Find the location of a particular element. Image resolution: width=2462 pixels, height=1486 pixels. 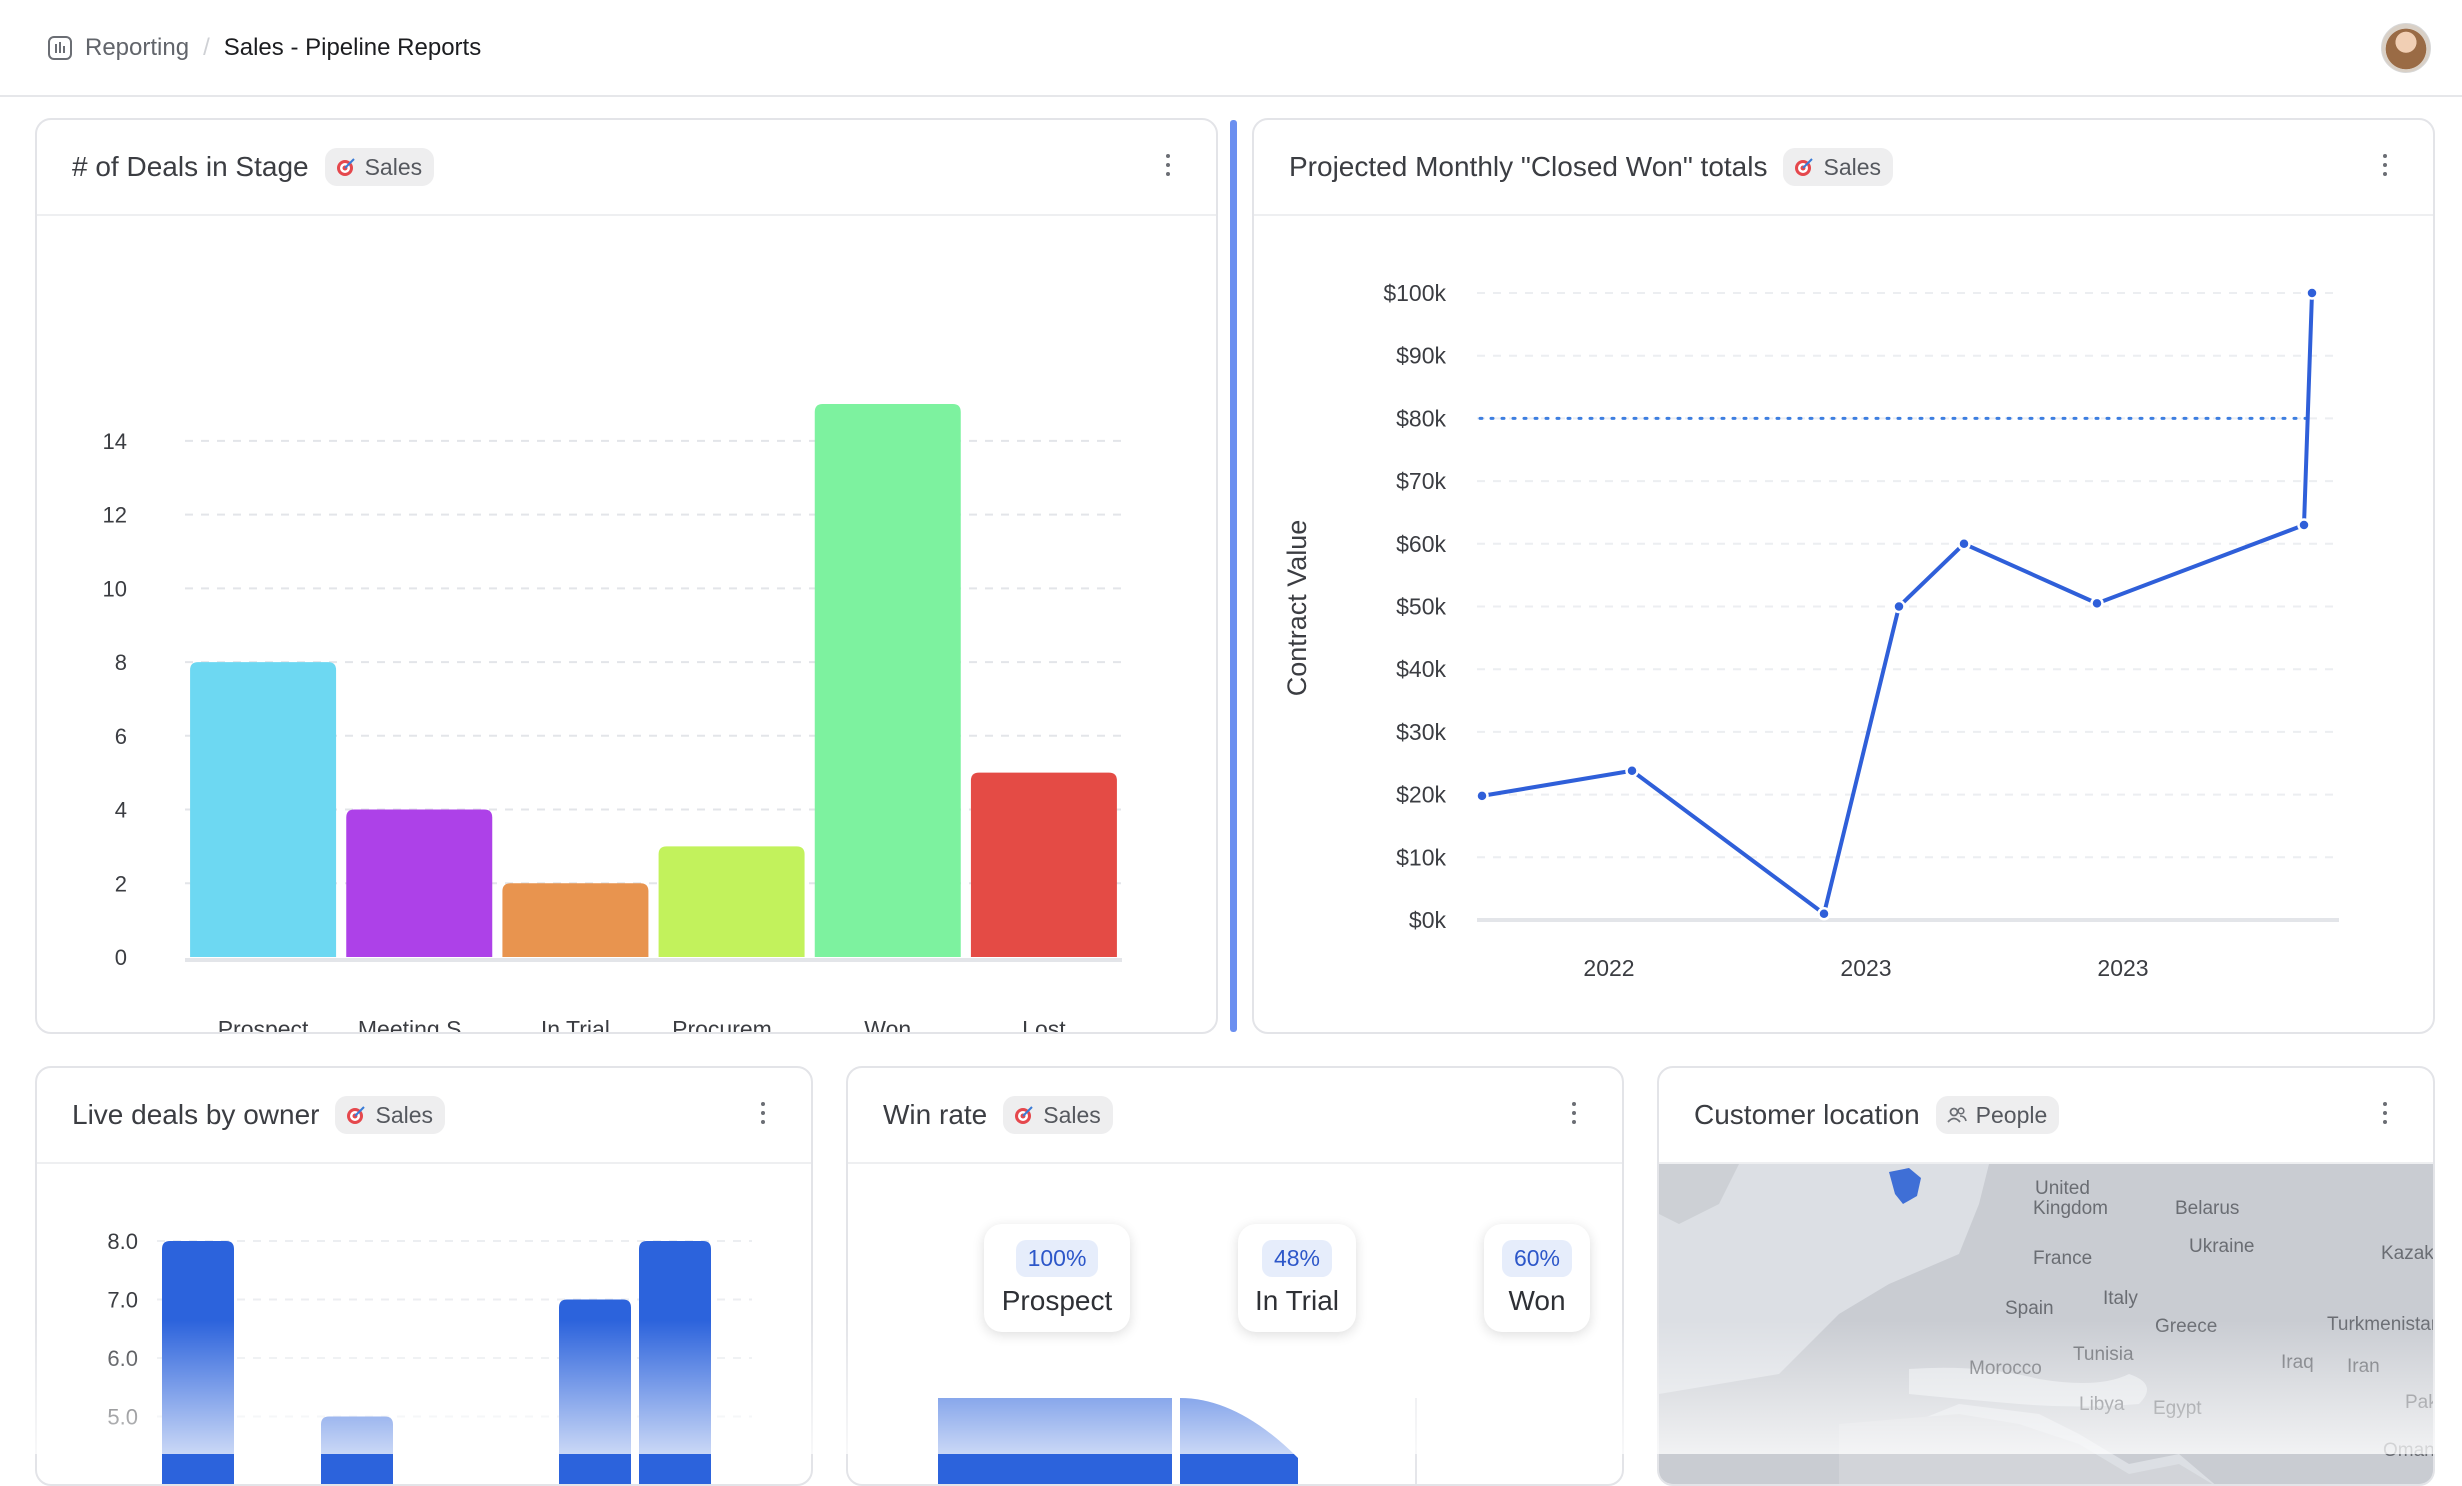

breadcrumb-parent: Reporting is located at coordinates (137, 48).